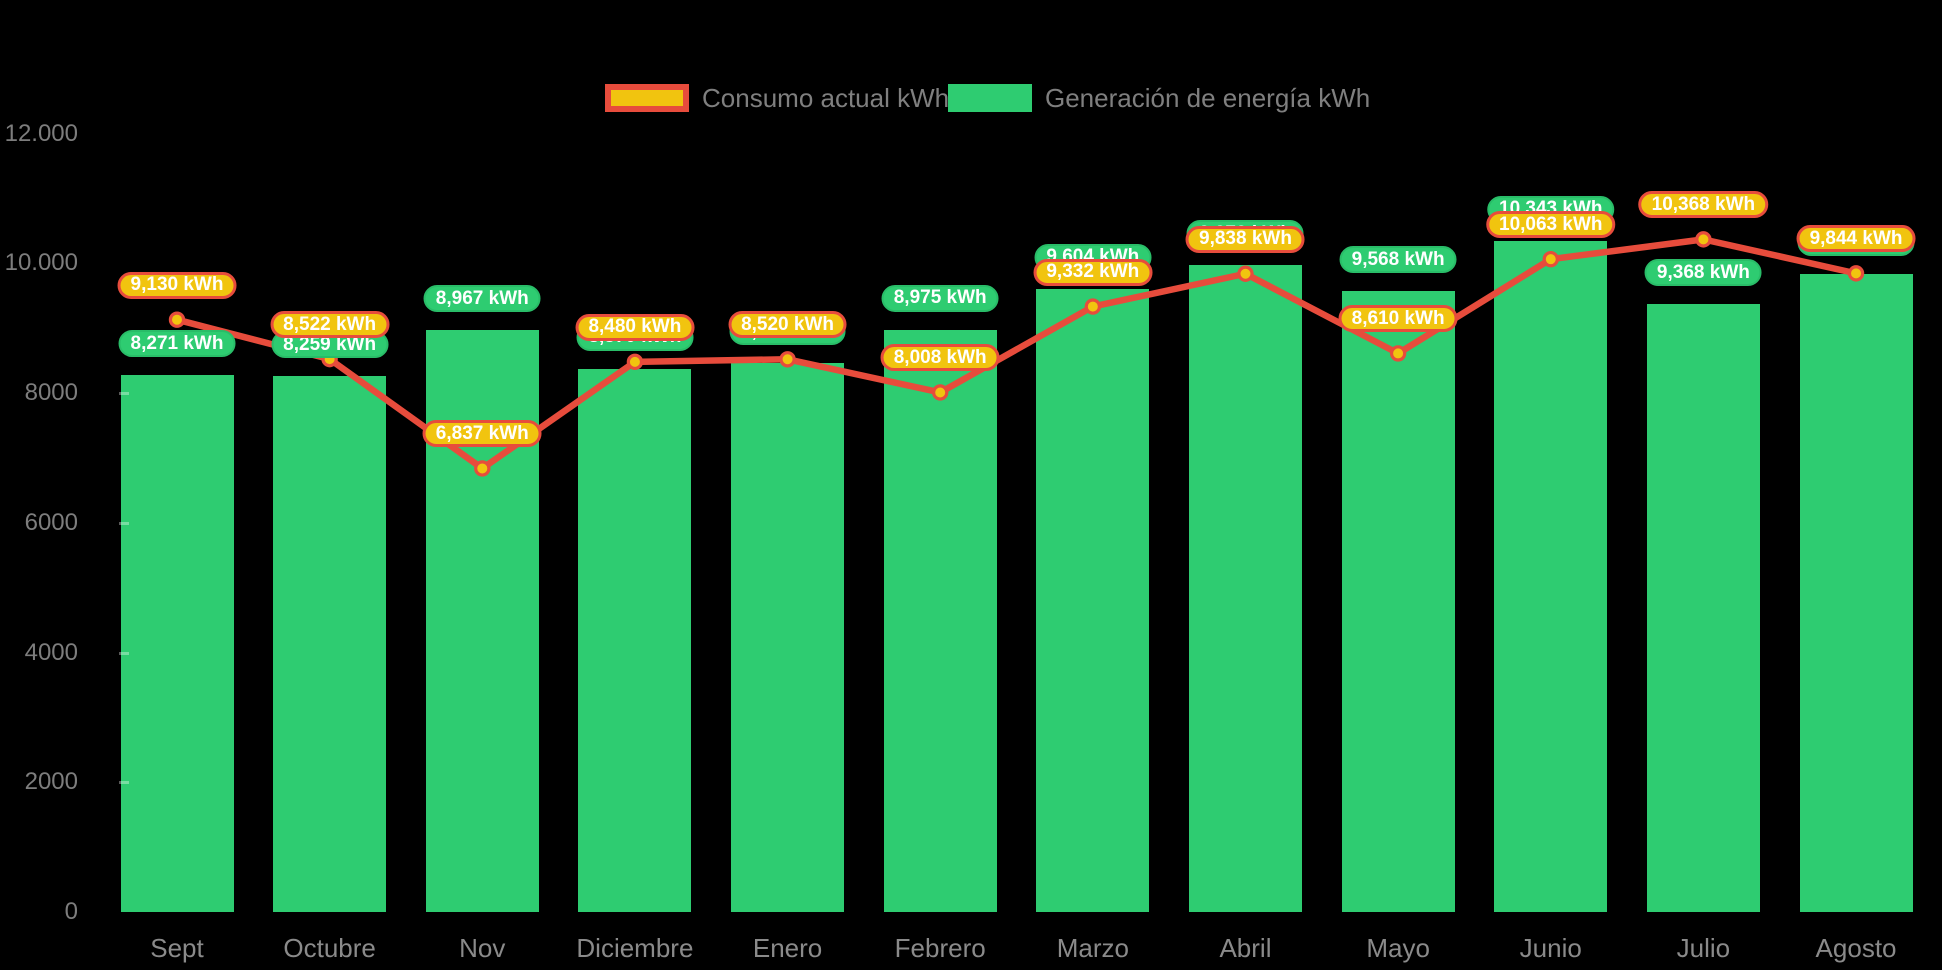 This screenshot has height=970, width=1942. What do you see at coordinates (1245, 239) in the screenshot?
I see `badge-consumo-abril: 9,838 kWh` at bounding box center [1245, 239].